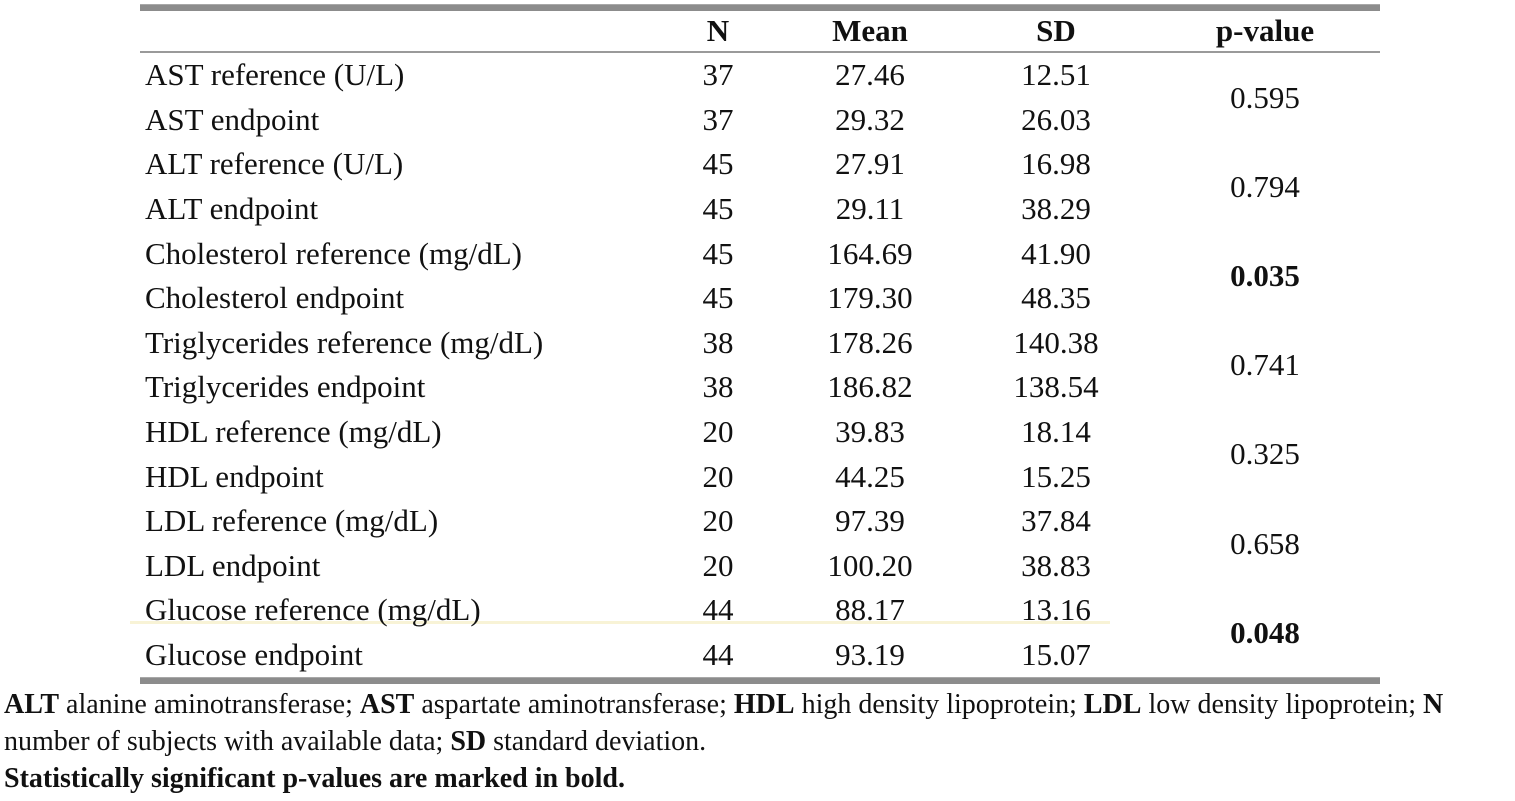 This screenshot has height=801, width=1515. What do you see at coordinates (760, 298) in the screenshot?
I see `table-row: Cholesterol endpoint 45 179.30 48.35` at bounding box center [760, 298].